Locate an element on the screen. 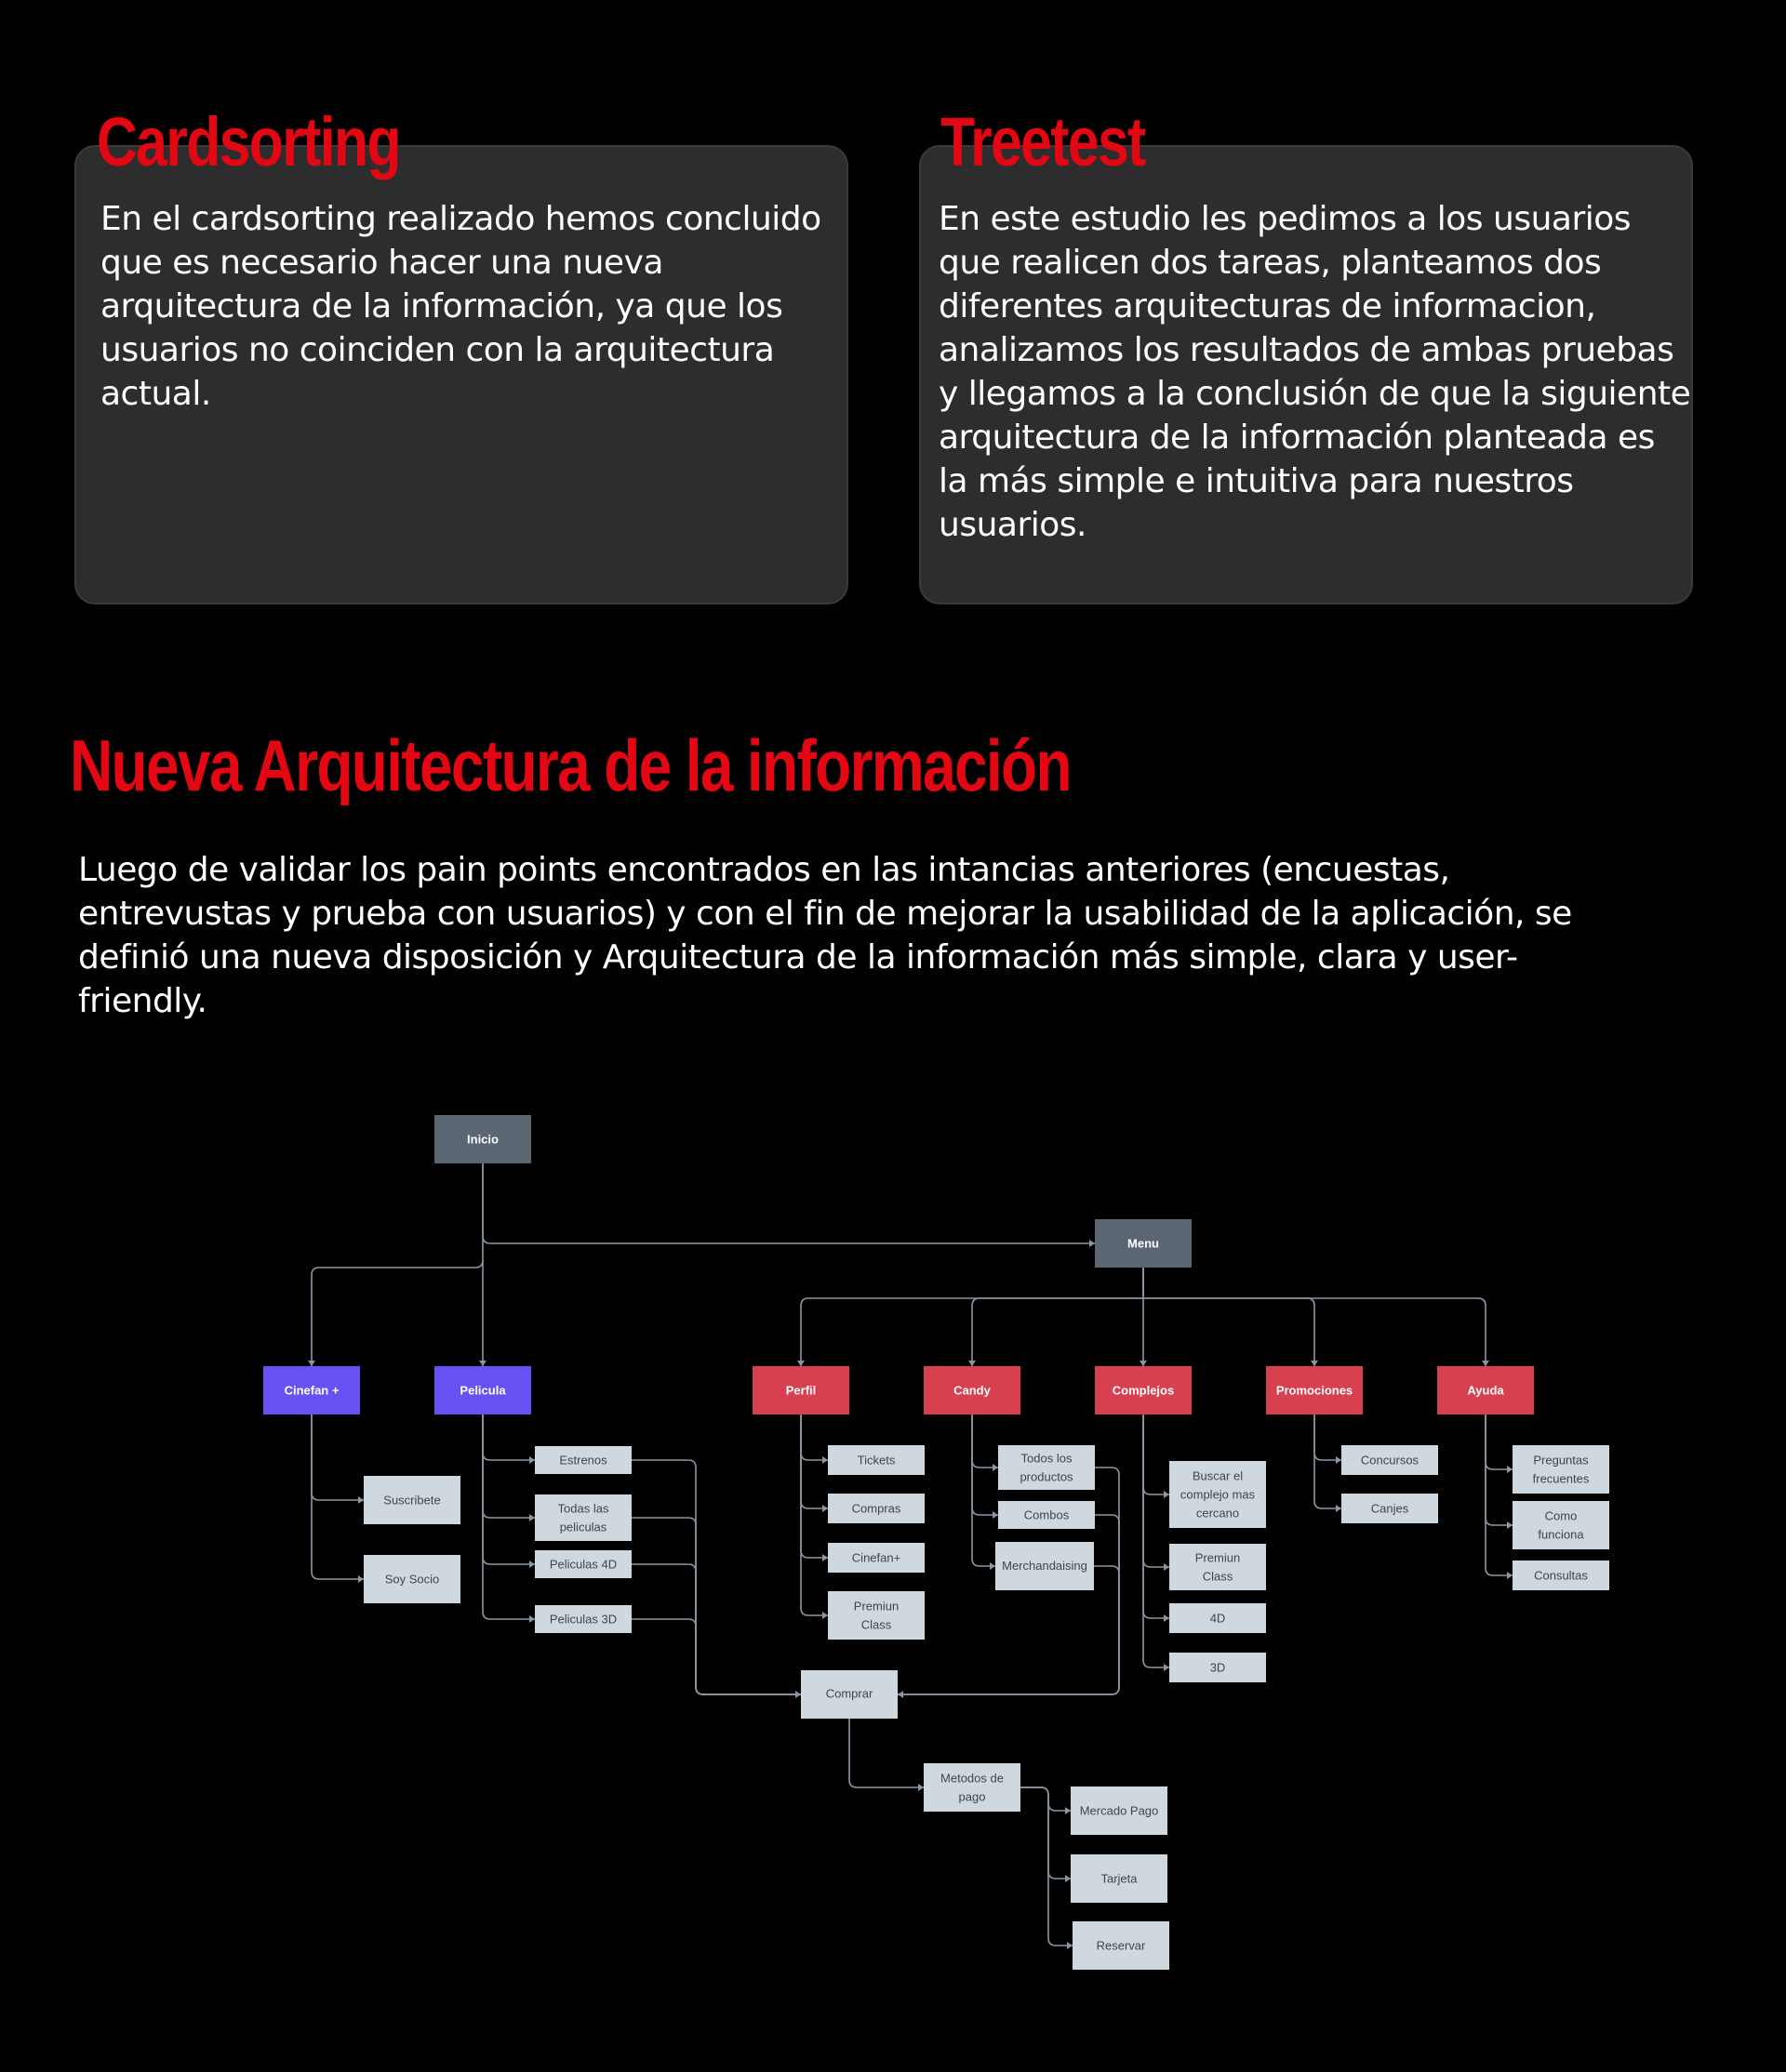 The image size is (1786, 2072). node-comprar: Comprar is located at coordinates (849, 1694).